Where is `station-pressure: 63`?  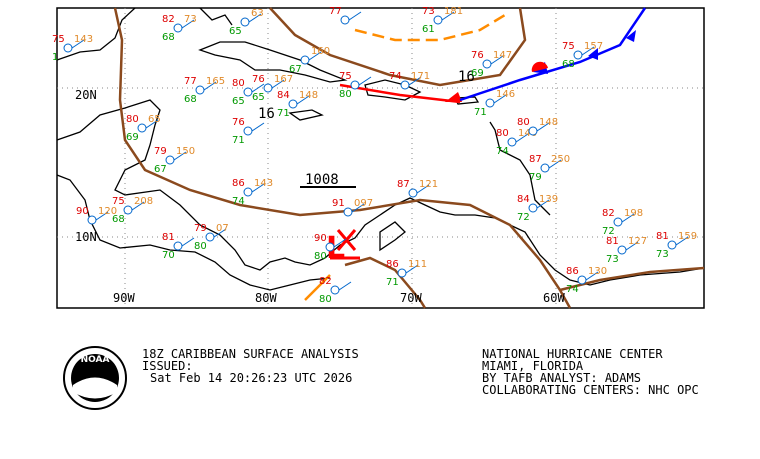
station-pressure: 63 is located at coordinates (257, 13).